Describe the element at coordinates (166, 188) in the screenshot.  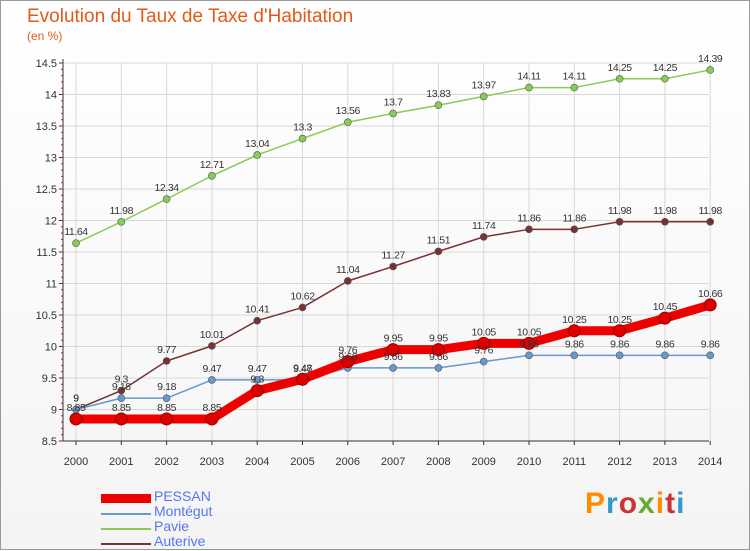
I see `data-label-pavie: 12.34` at that location.